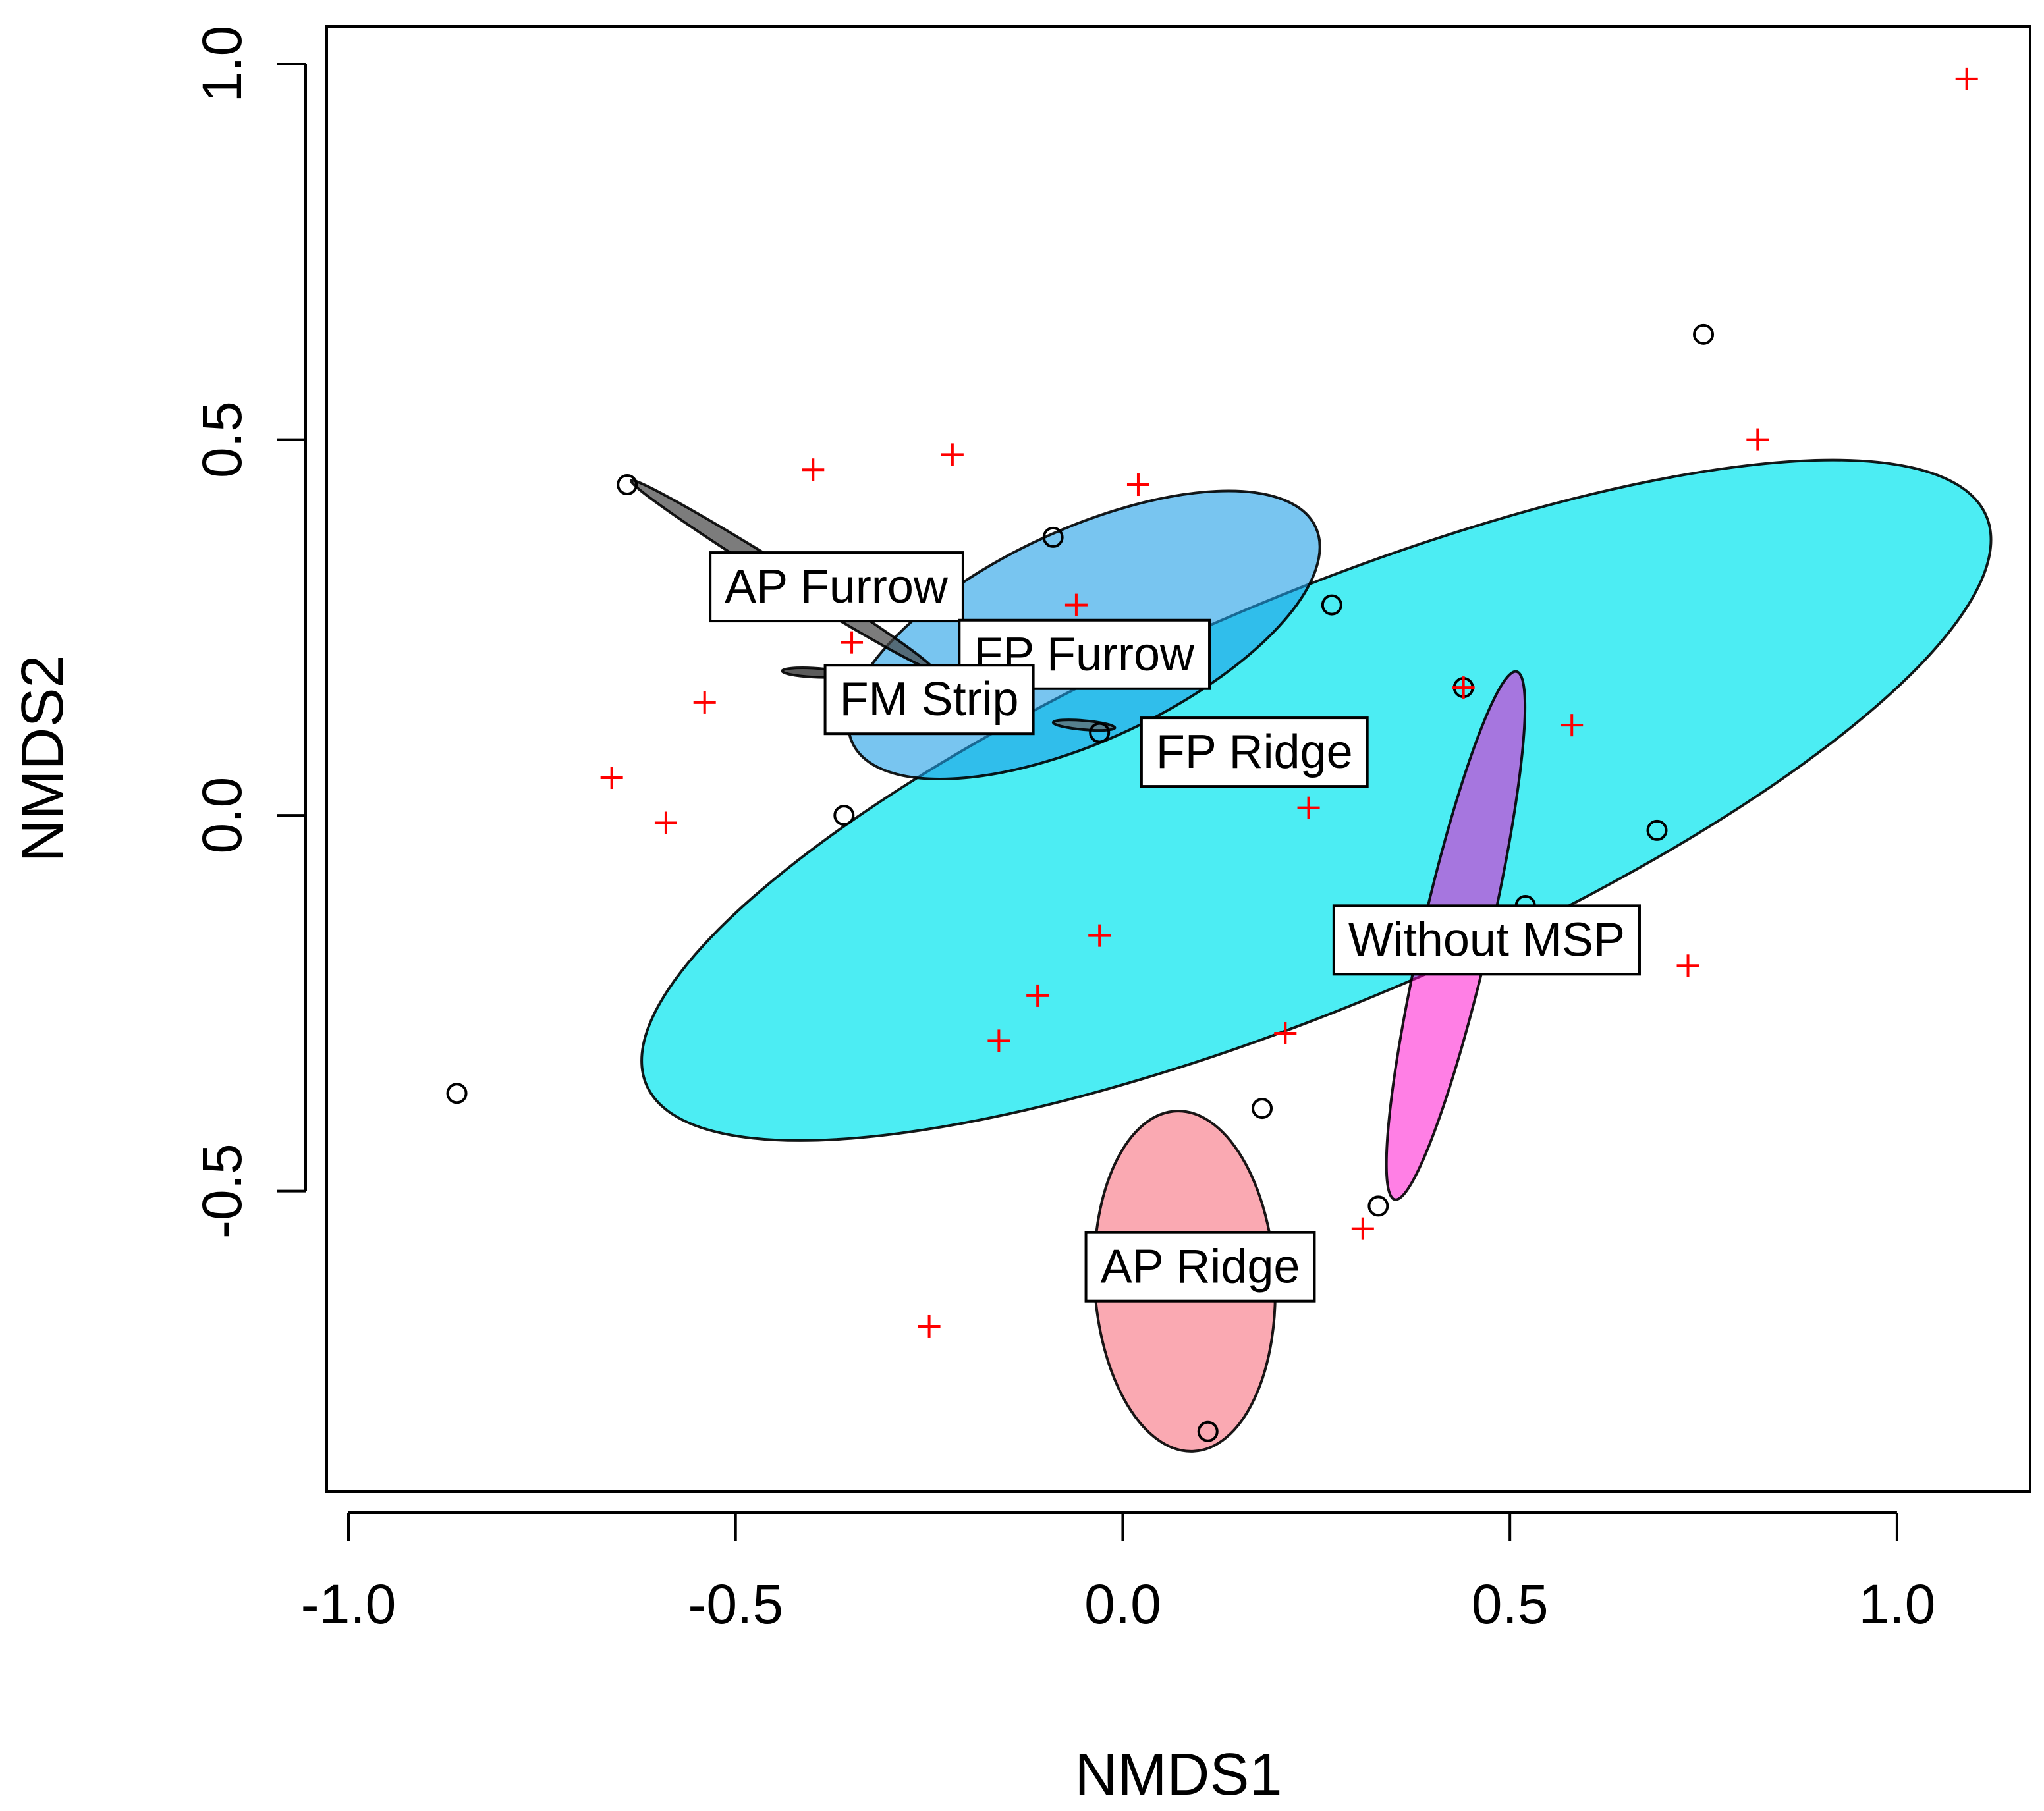 The width and height of the screenshot is (2044, 1811). I want to click on group-label-without-msp: Without MSP, so click(1486, 940).